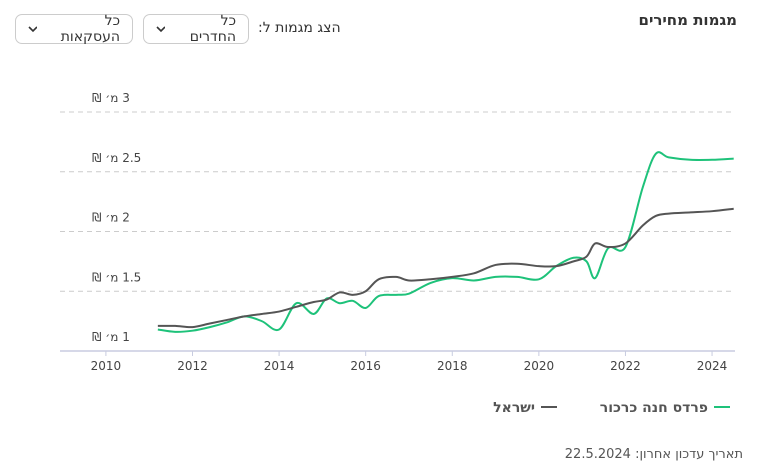 The height and width of the screenshot is (471, 765). I want to click on legend-label: ישראל, so click(514, 408).